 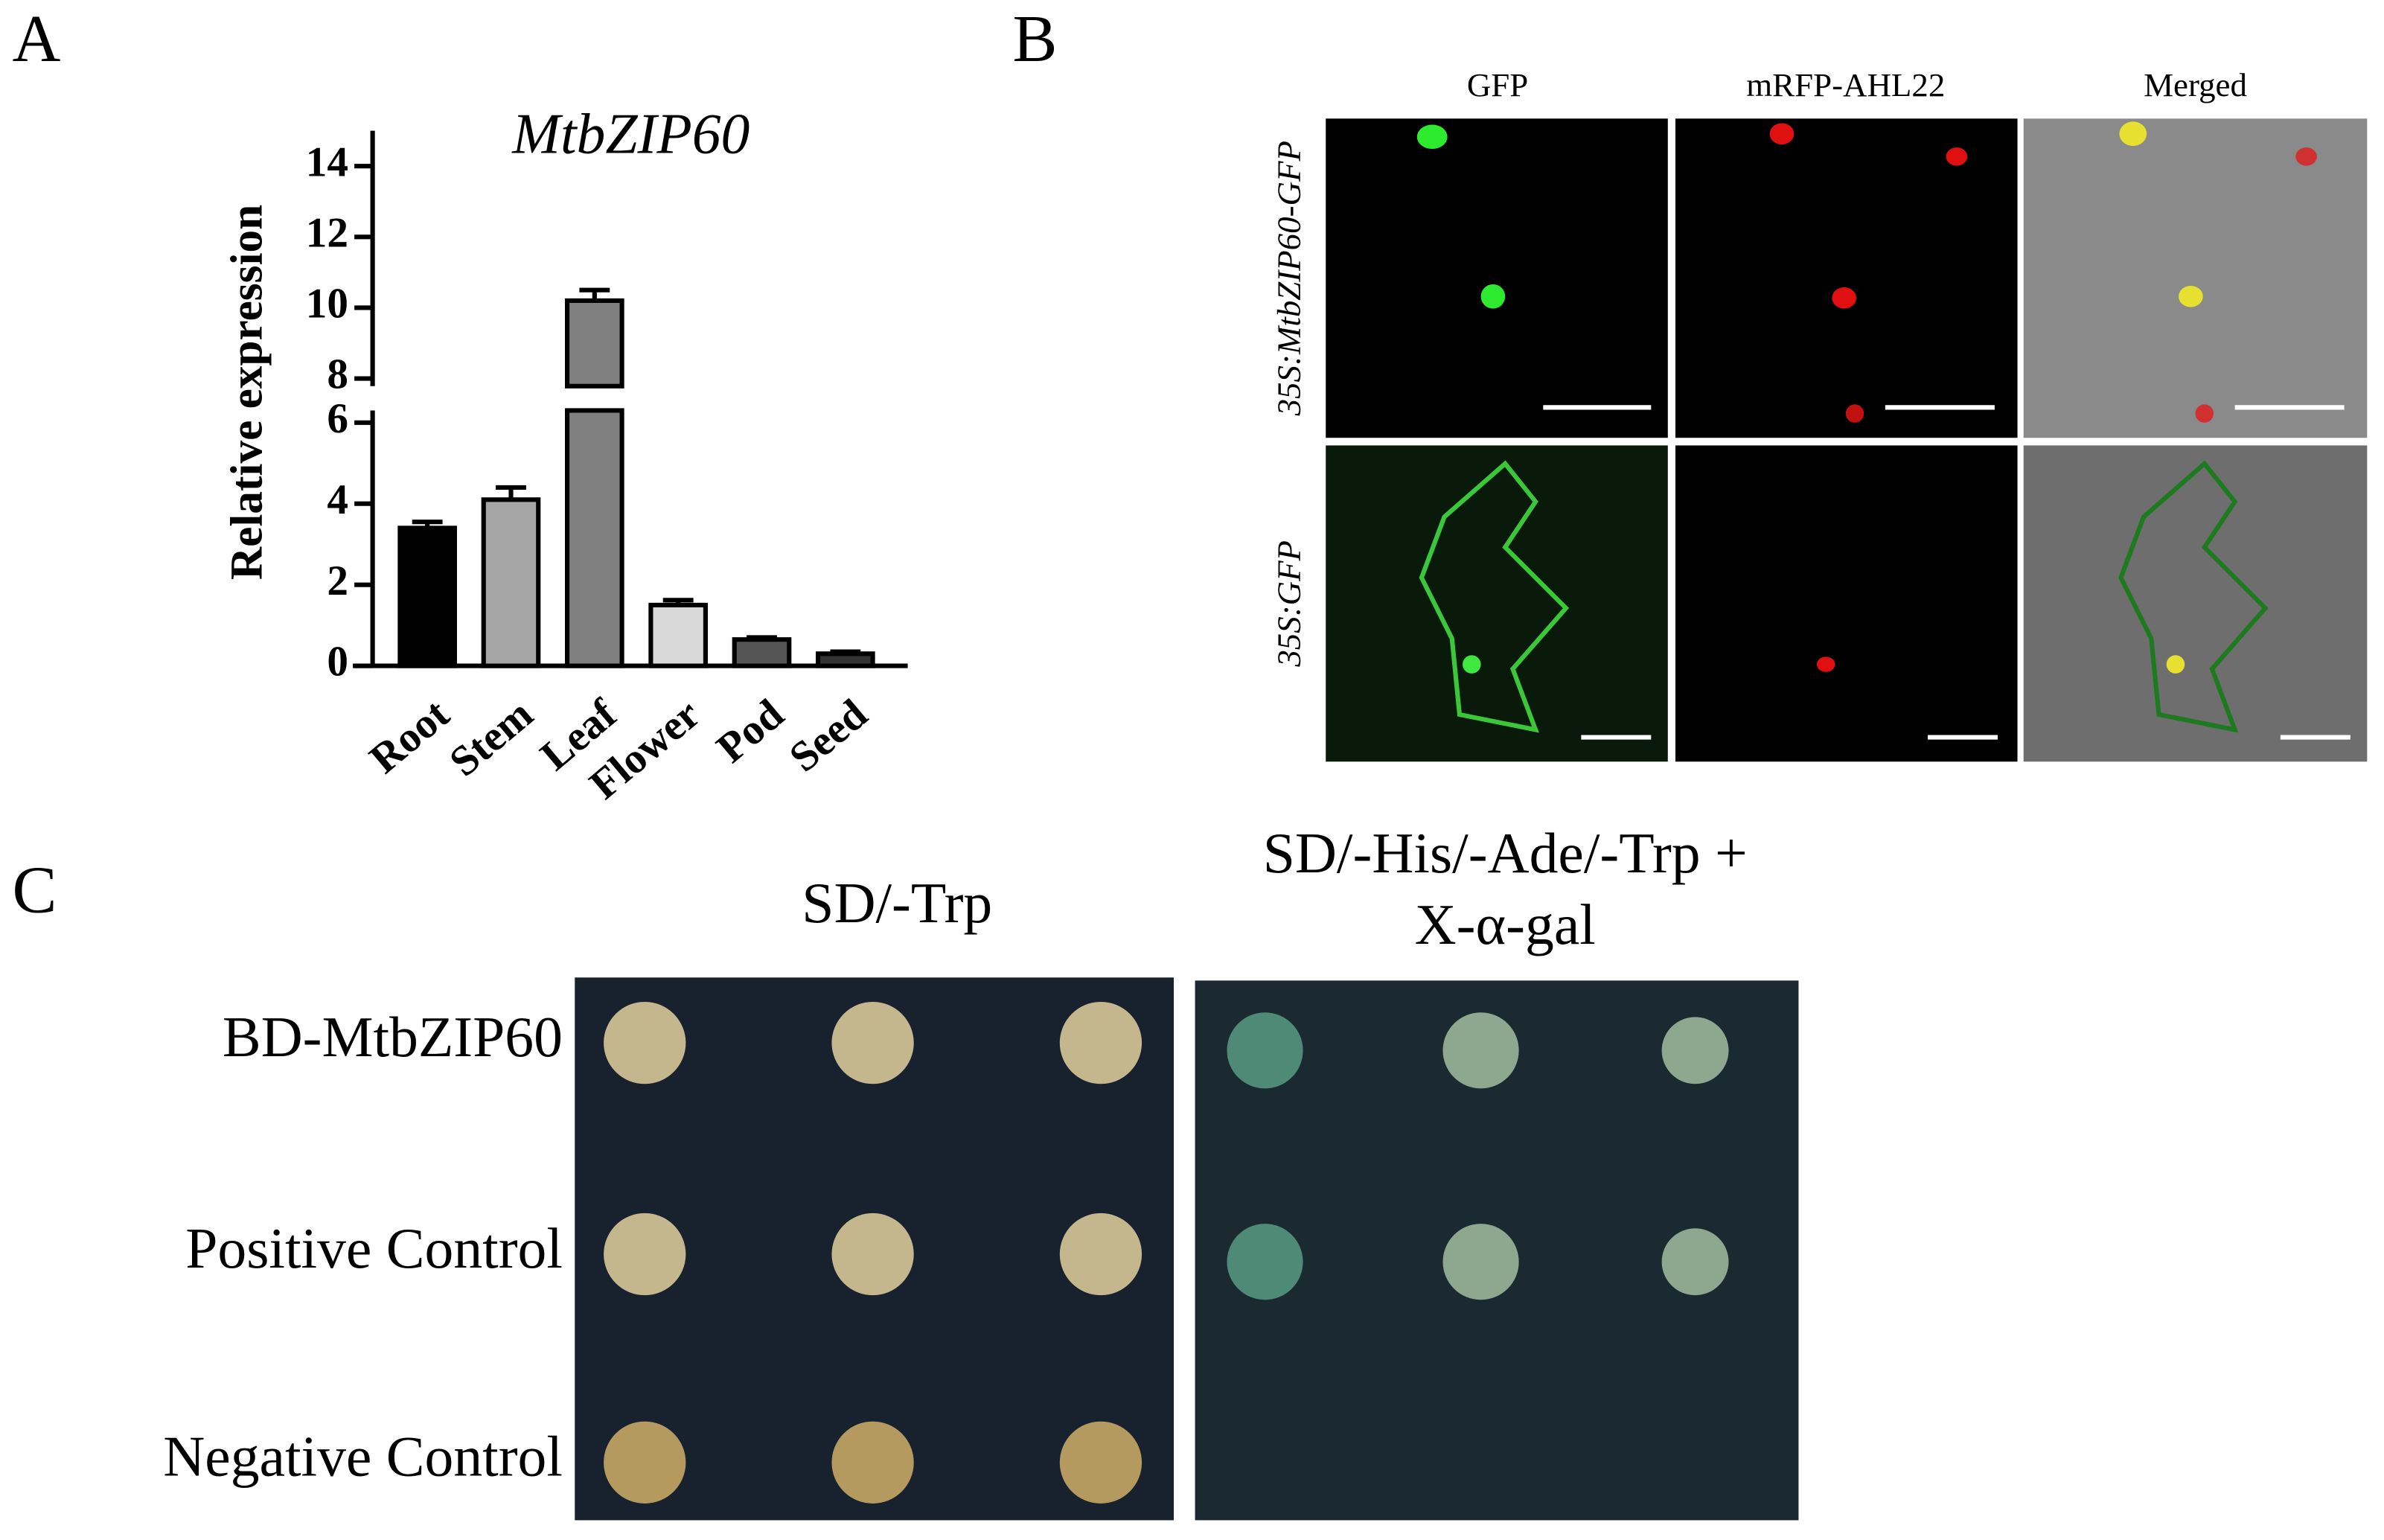 I want to click on chart-title: MtbZIP60, so click(x=630, y=134).